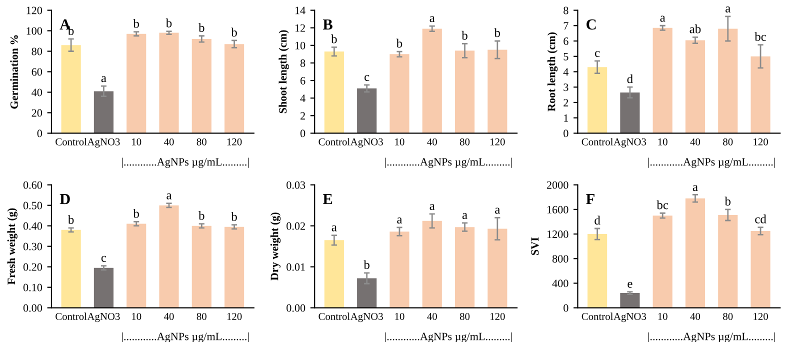 Image resolution: width=792 pixels, height=342 pixels. What do you see at coordinates (560, 284) in the screenshot?
I see `y-tick-label: 400` at bounding box center [560, 284].